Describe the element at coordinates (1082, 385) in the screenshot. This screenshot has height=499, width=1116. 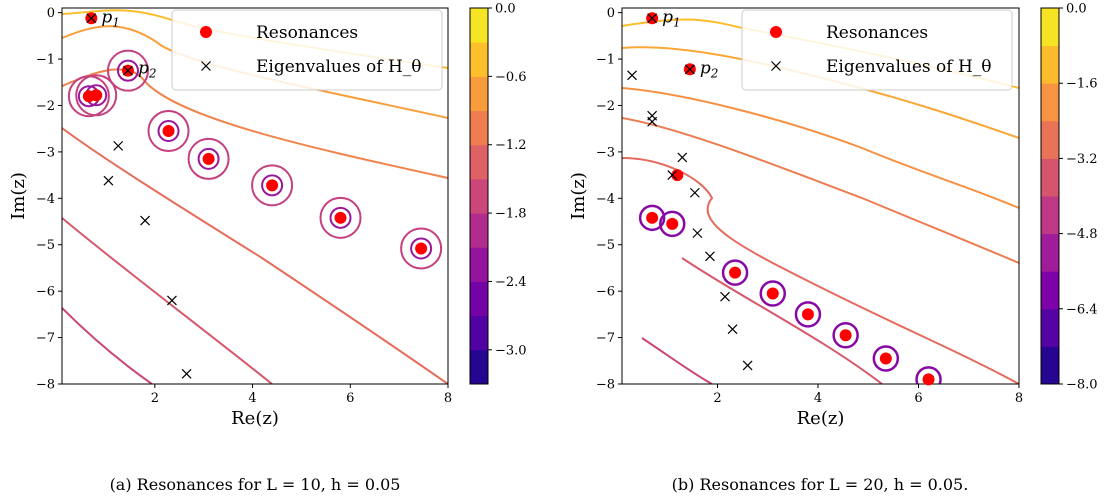
I see `colorbar-tick-label: −8.0` at that location.